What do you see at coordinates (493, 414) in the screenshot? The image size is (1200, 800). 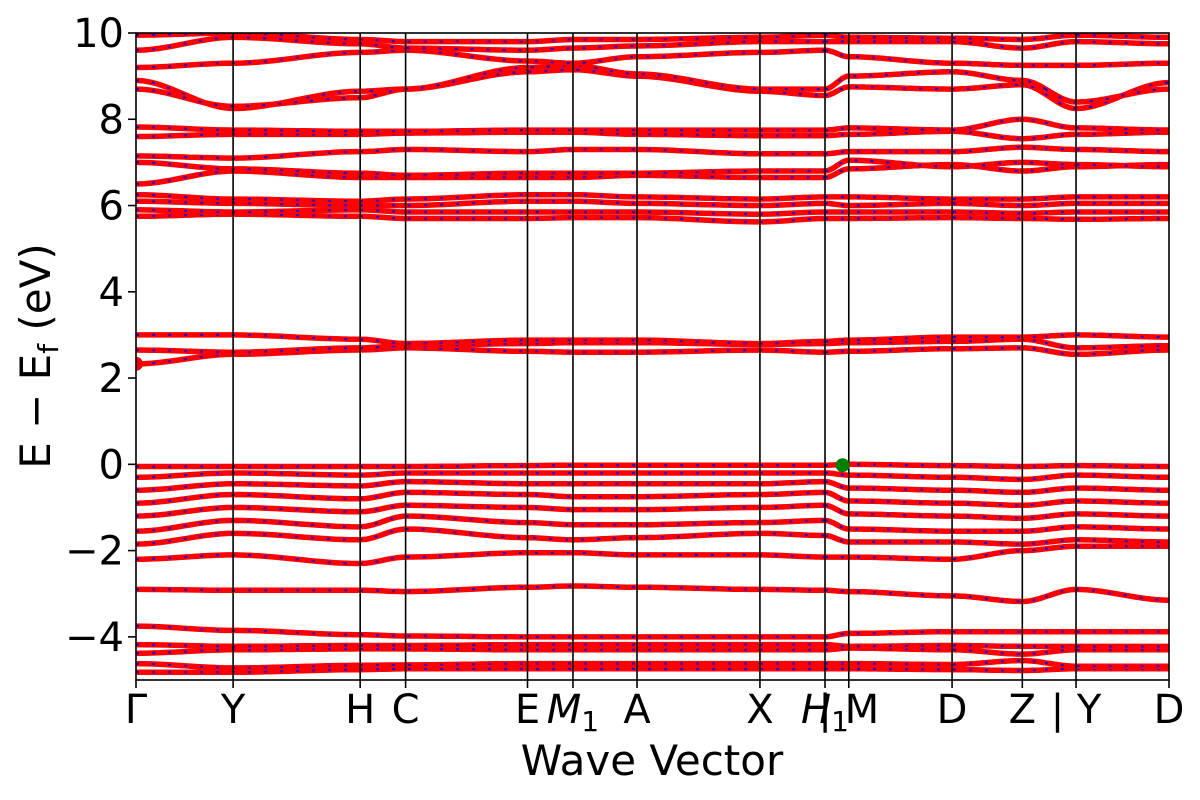 I see `band-edge-markers` at bounding box center [493, 414].